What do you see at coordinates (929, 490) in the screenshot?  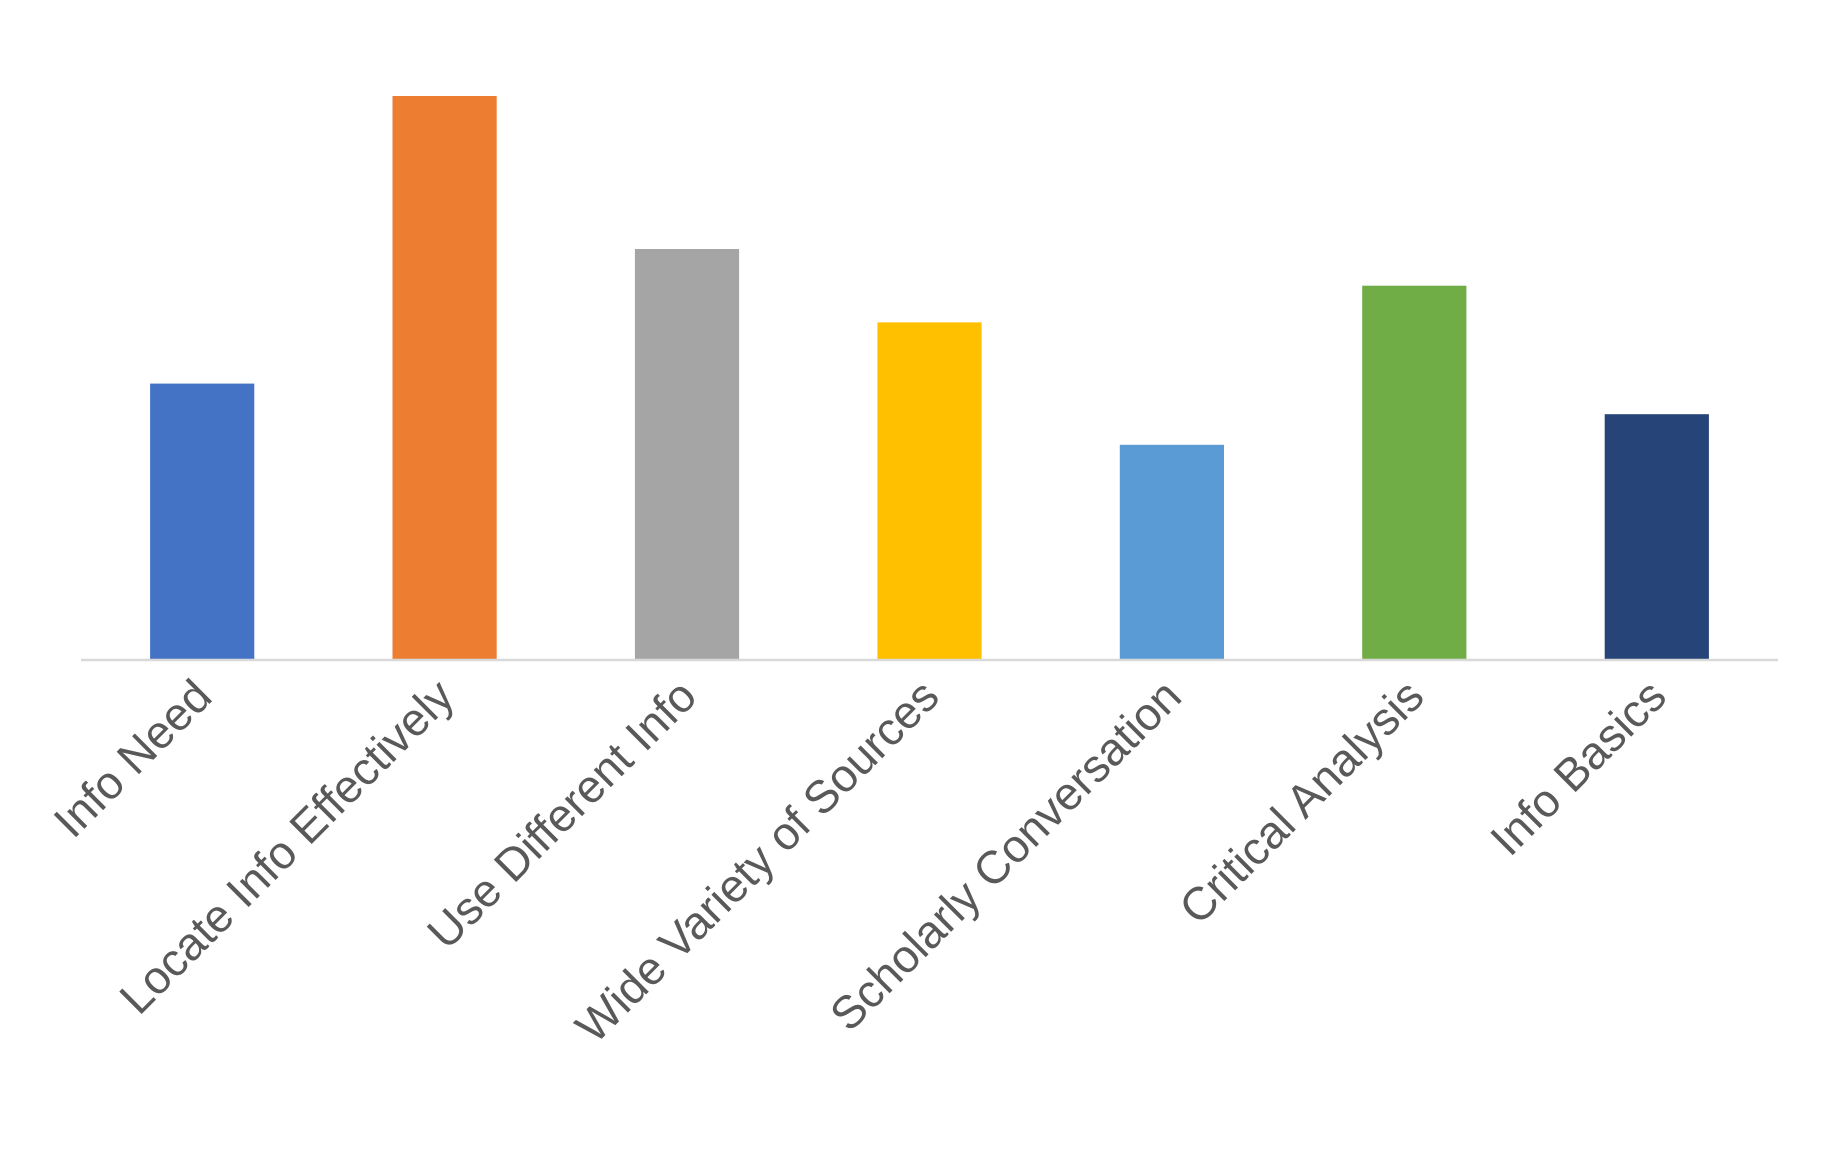 I see `bar-wide-variety-of-sources` at bounding box center [929, 490].